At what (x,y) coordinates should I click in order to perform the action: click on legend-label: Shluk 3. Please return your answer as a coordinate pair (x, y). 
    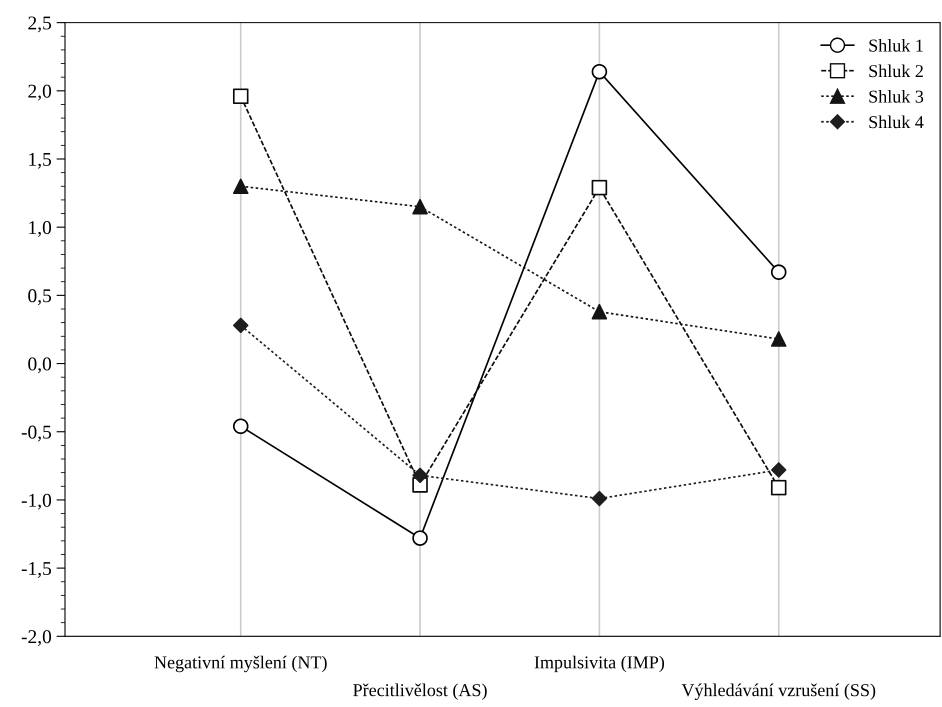
    Looking at the image, I should click on (896, 96).